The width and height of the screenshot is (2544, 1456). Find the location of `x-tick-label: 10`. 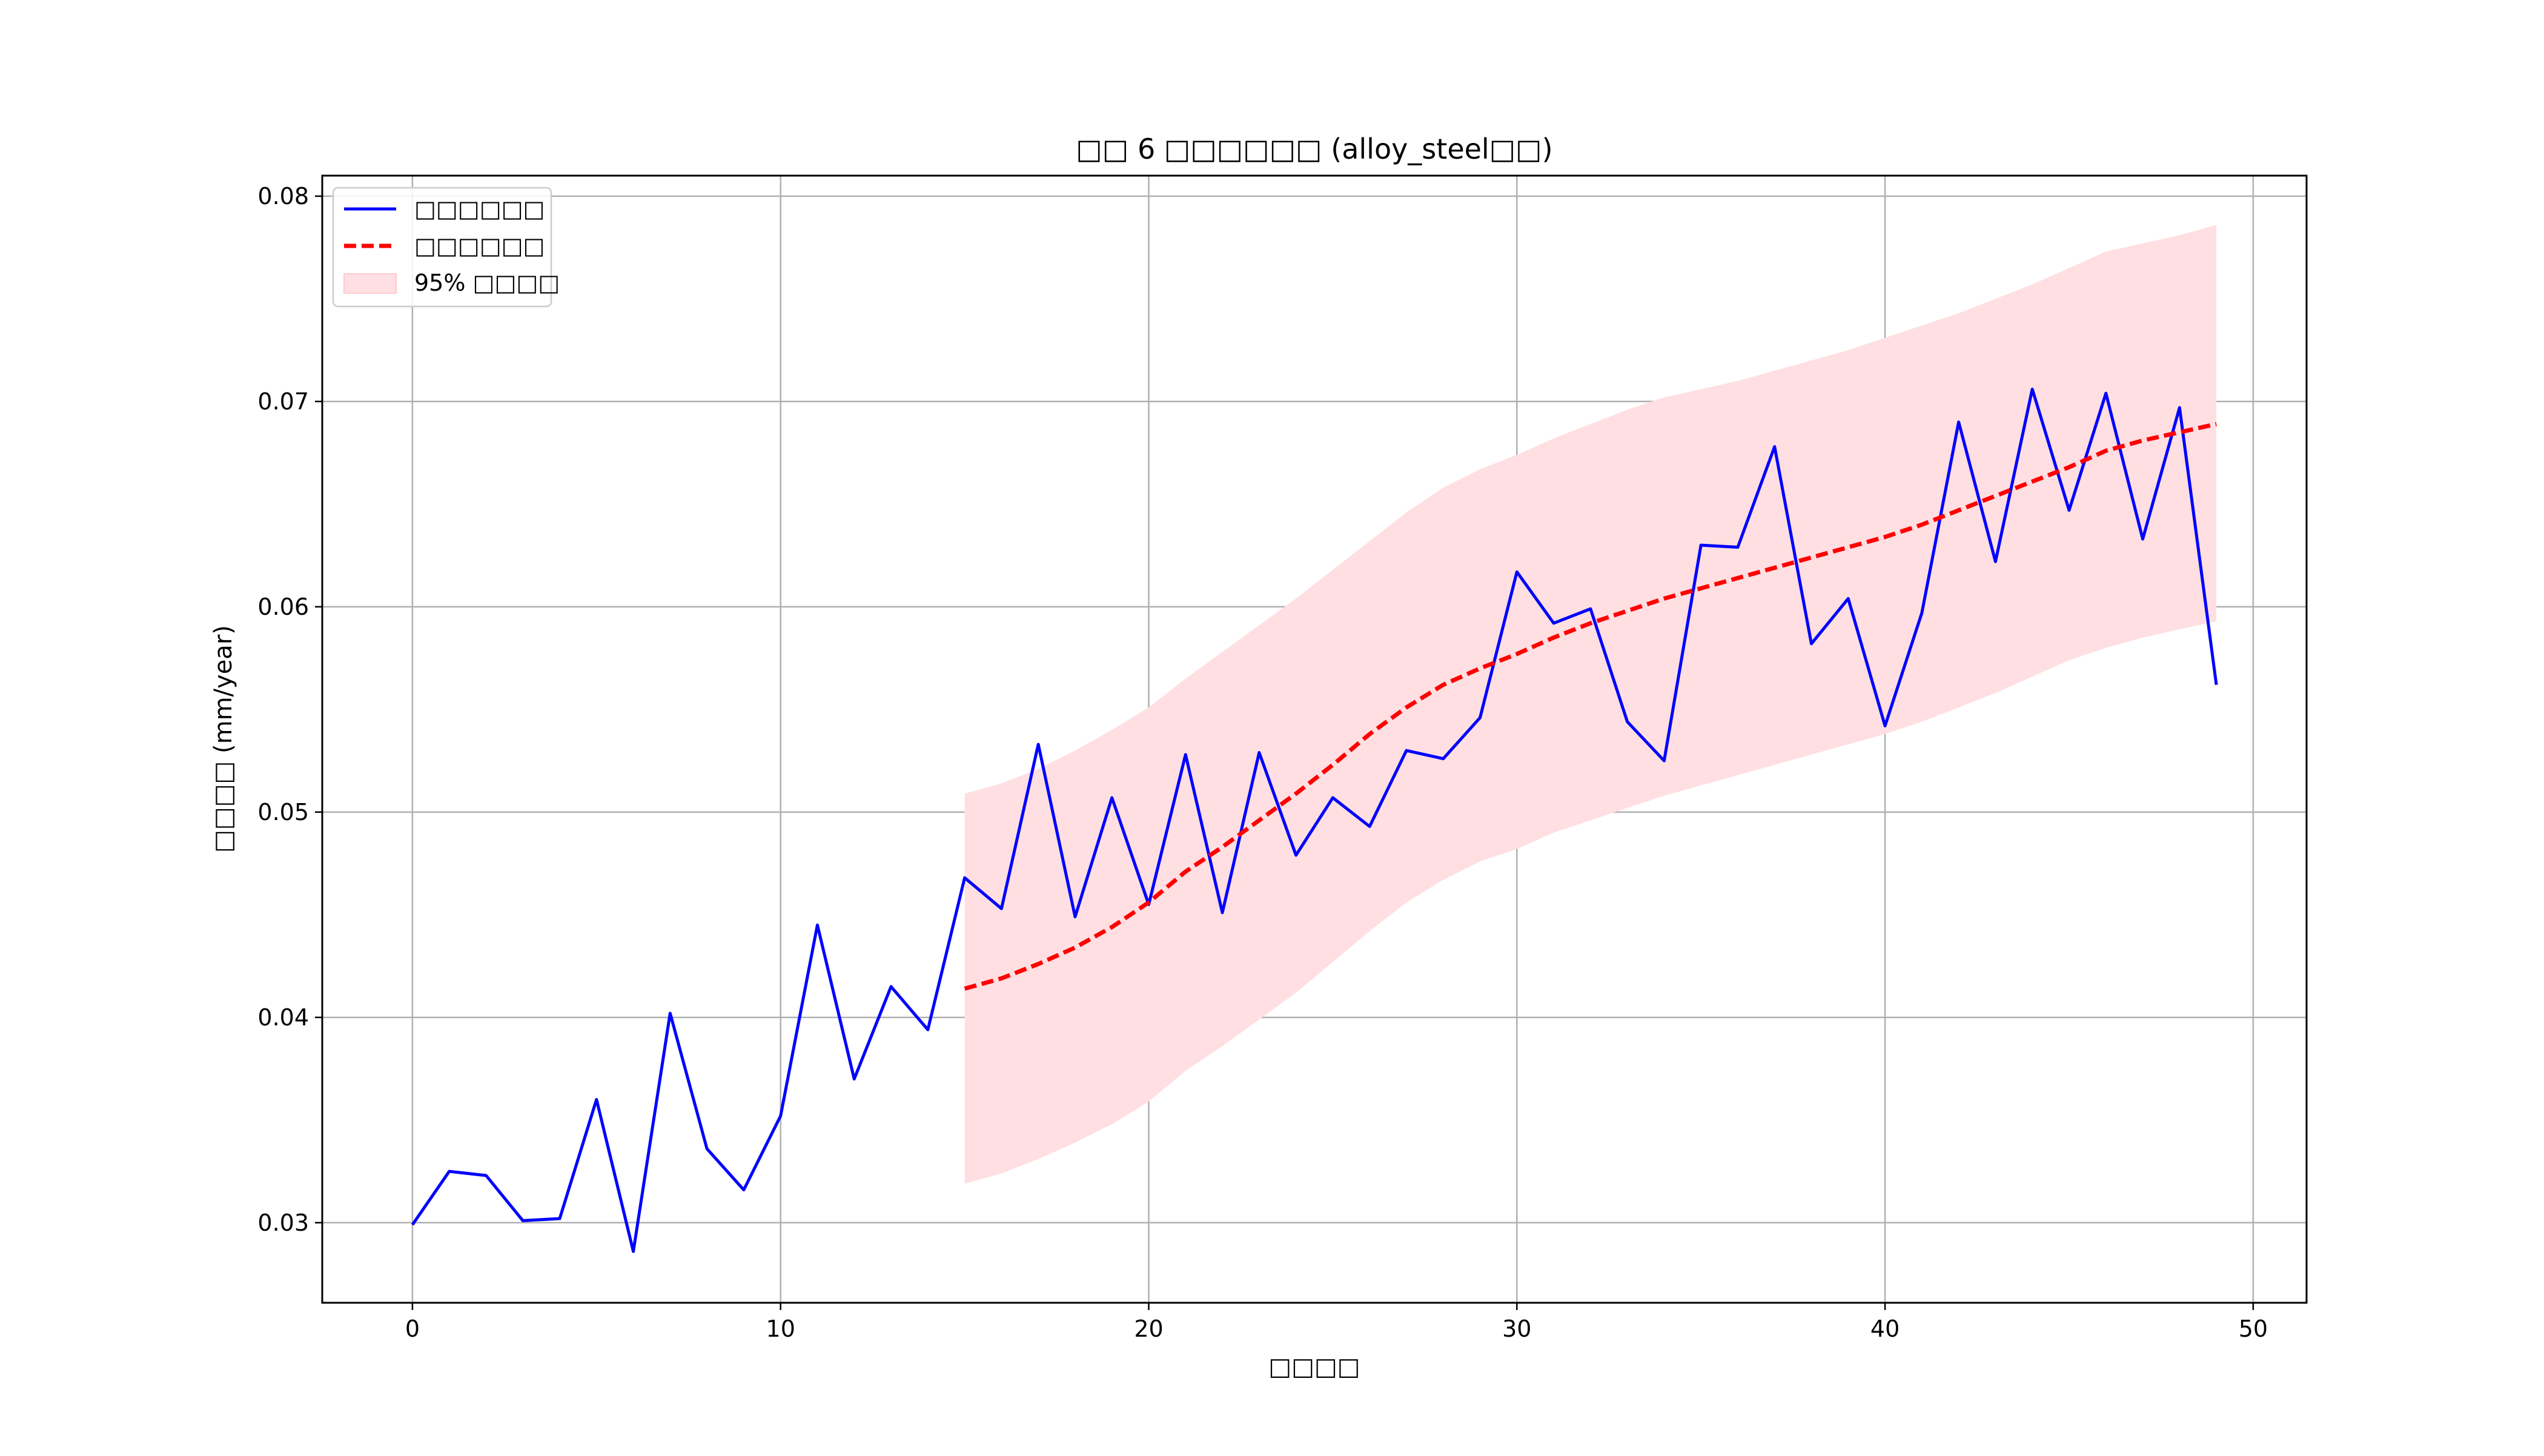

x-tick-label: 10 is located at coordinates (780, 1328).